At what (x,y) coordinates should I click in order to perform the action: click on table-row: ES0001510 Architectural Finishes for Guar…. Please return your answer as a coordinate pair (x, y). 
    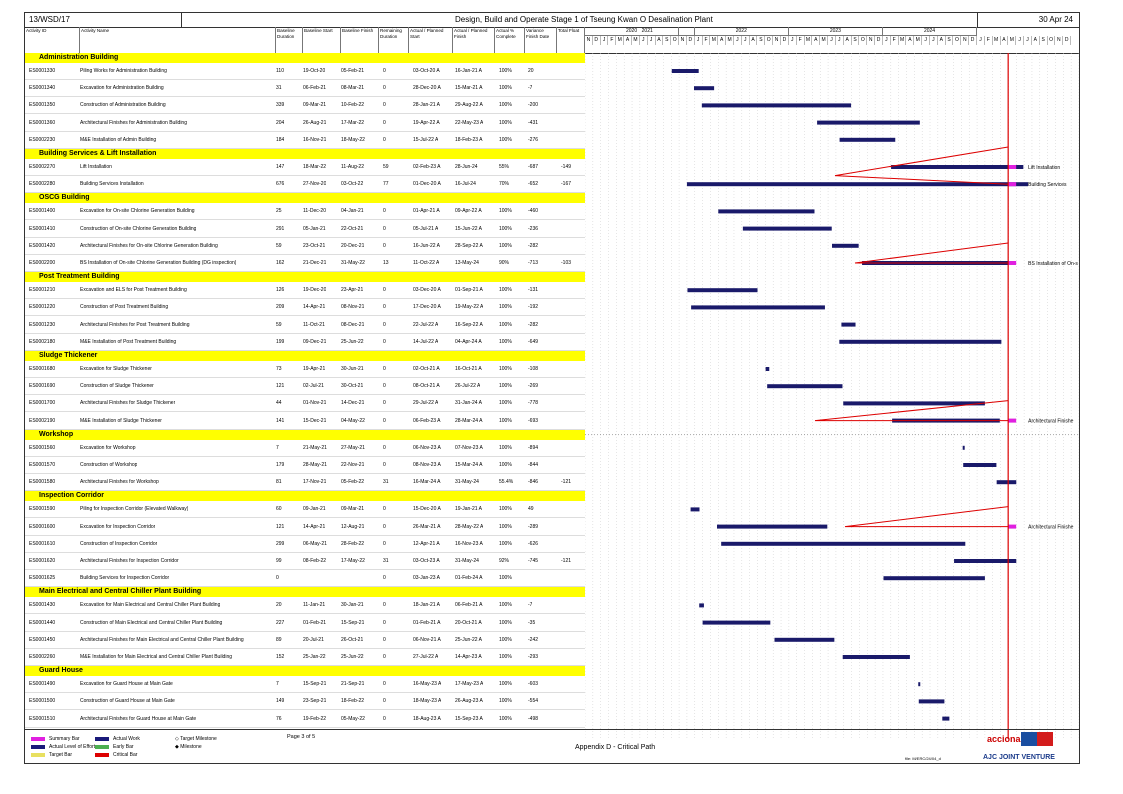
    Looking at the image, I should click on (305, 719).